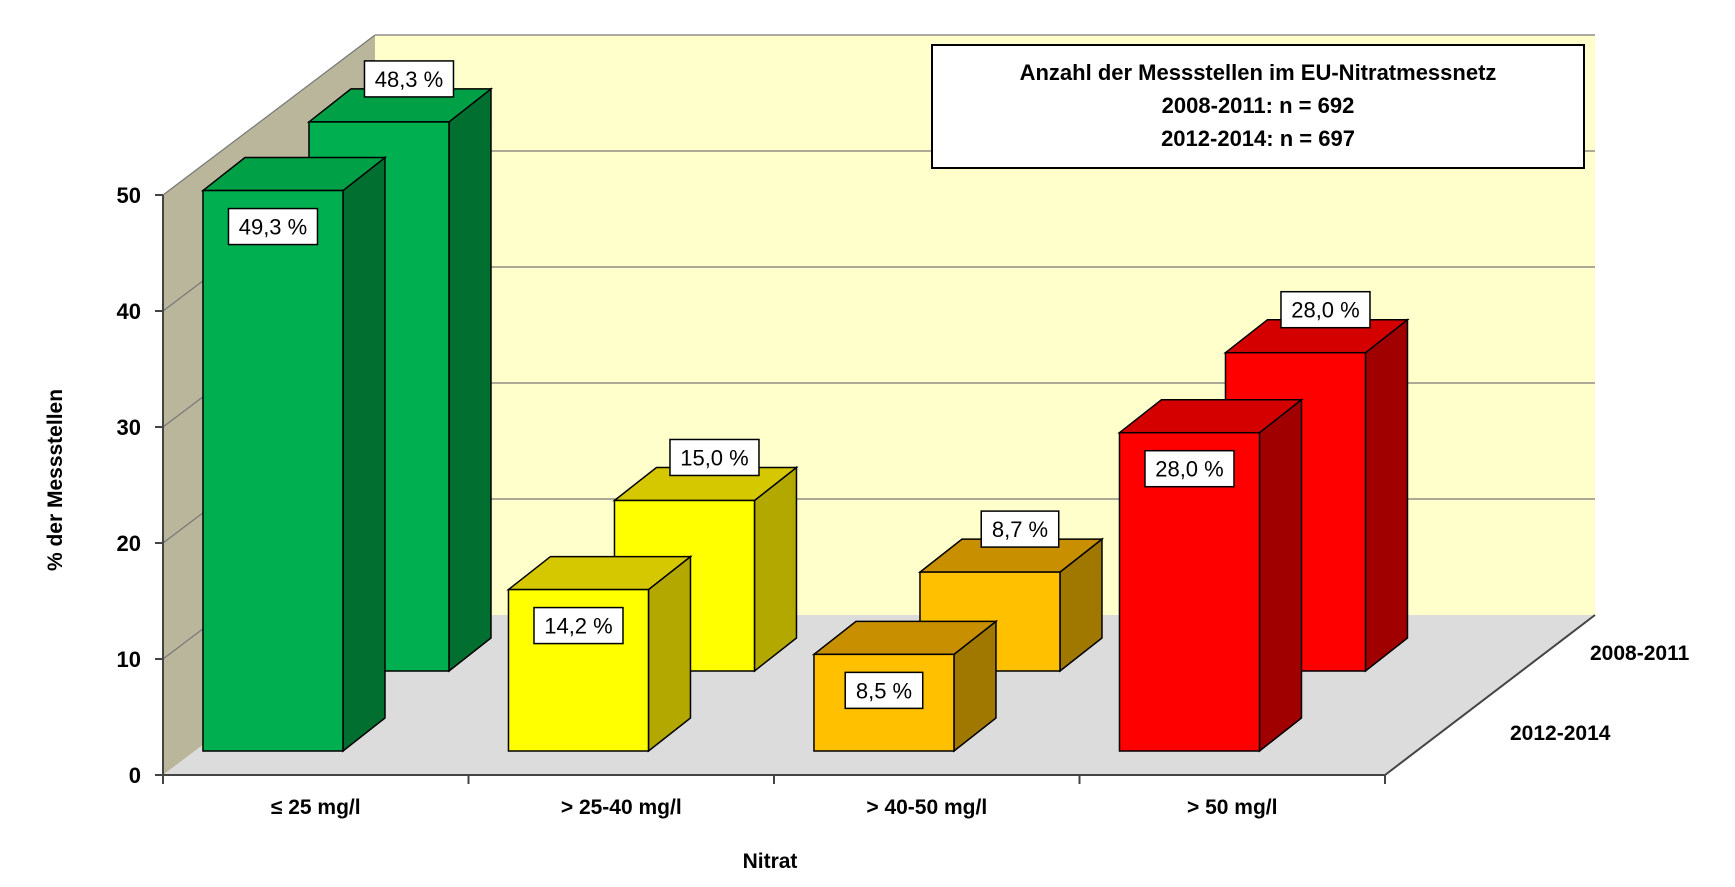 This screenshot has width=1735, height=887. Describe the element at coordinates (1232, 807) in the screenshot. I see `x-tick-label: > 50 mg/l` at that location.